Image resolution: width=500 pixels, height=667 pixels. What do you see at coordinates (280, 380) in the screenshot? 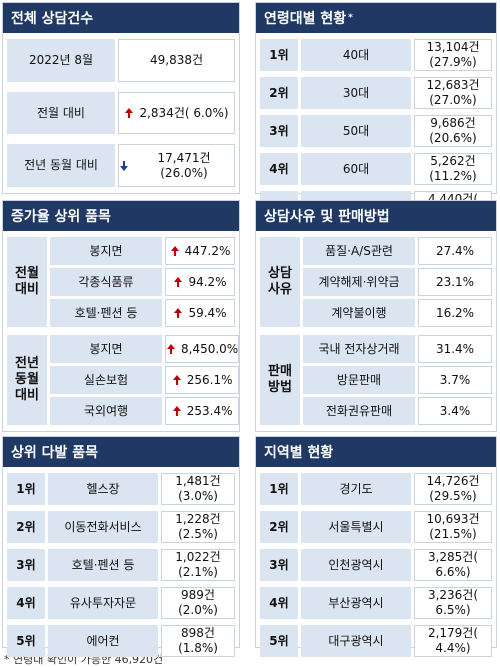
I see `group-label: 판매 방법` at bounding box center [280, 380].